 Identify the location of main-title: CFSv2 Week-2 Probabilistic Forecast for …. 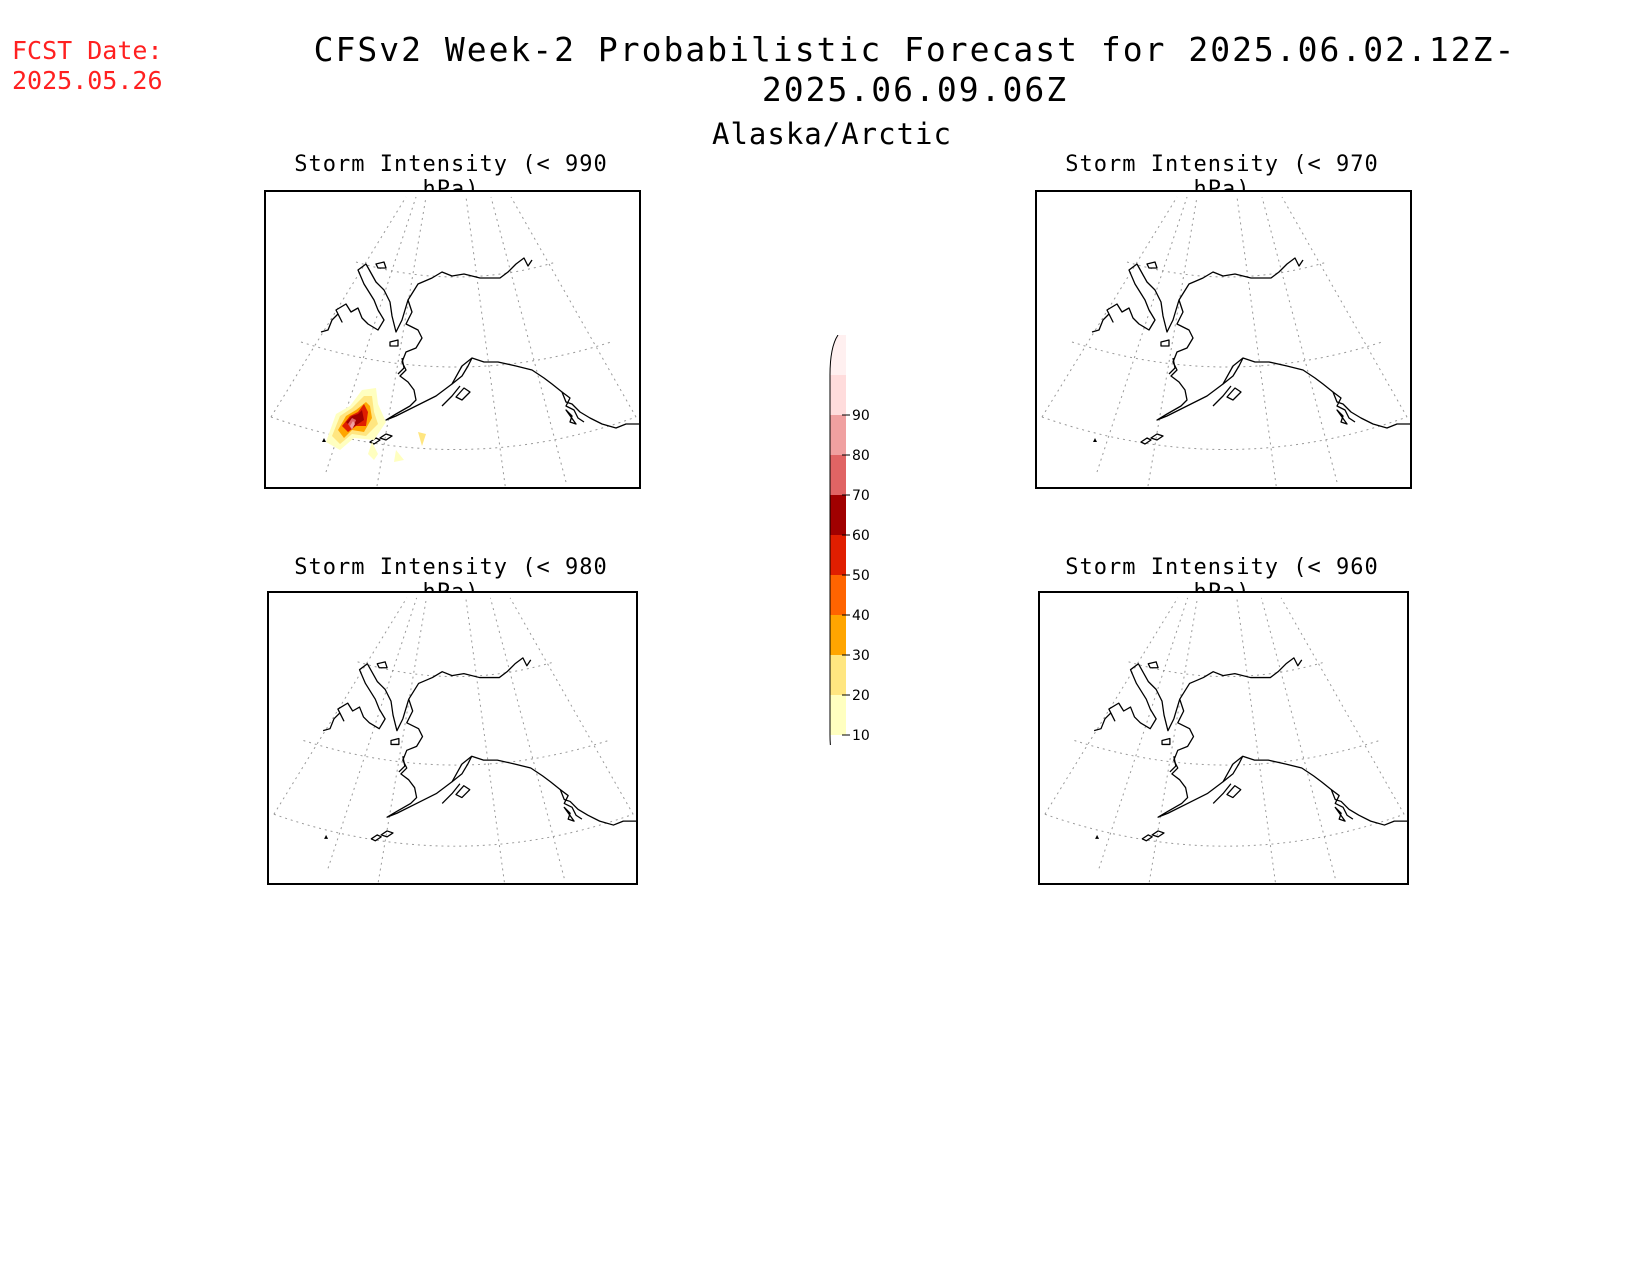
(915, 69).